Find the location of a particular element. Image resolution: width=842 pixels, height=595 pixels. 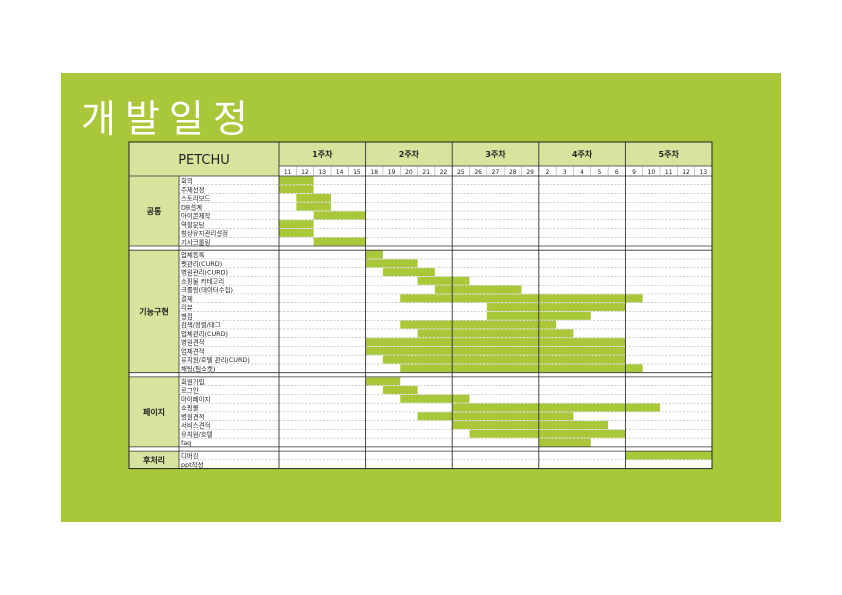

group-name: 기능구현 is located at coordinates (153, 311).